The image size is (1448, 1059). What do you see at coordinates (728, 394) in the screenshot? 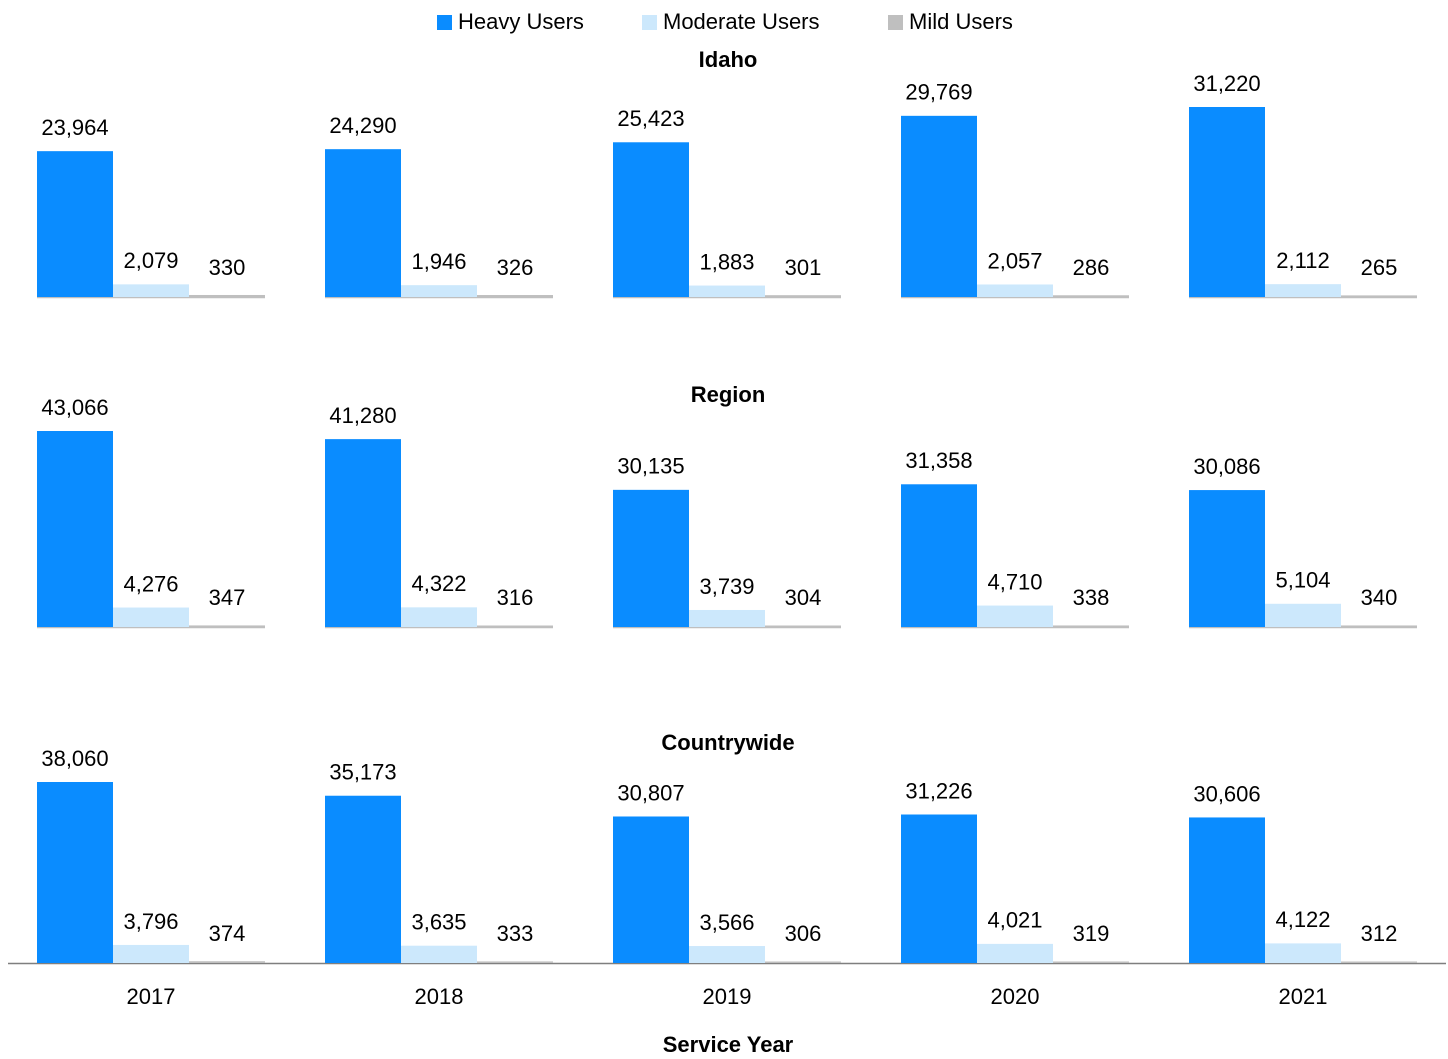
I see `panel-title: Region` at bounding box center [728, 394].